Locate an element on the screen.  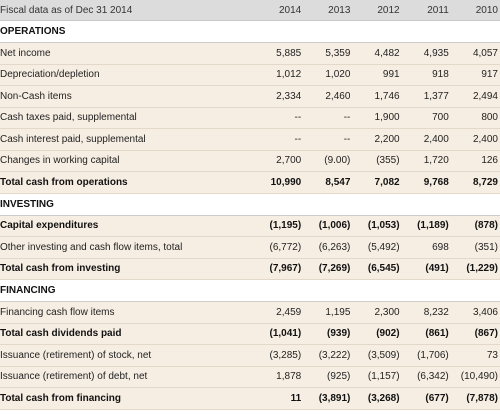
row-value: (1,006) is located at coordinates (328, 226).